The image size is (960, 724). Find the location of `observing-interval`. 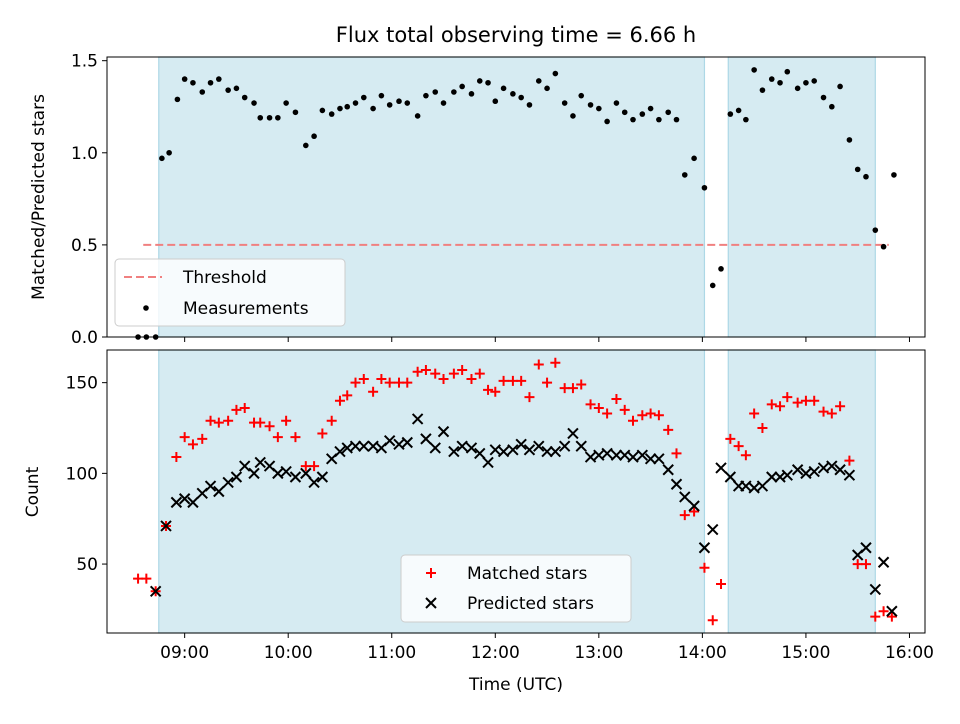

observing-interval is located at coordinates (801, 491).